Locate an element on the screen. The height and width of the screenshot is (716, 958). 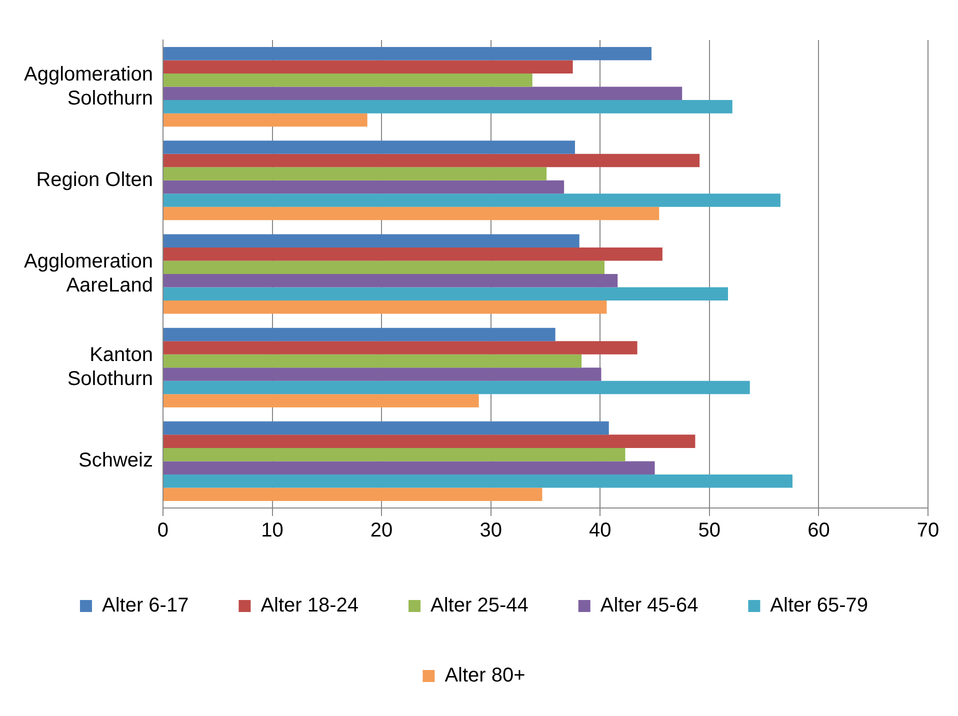
legend-label: Alter 6-17 is located at coordinates (145, 605).